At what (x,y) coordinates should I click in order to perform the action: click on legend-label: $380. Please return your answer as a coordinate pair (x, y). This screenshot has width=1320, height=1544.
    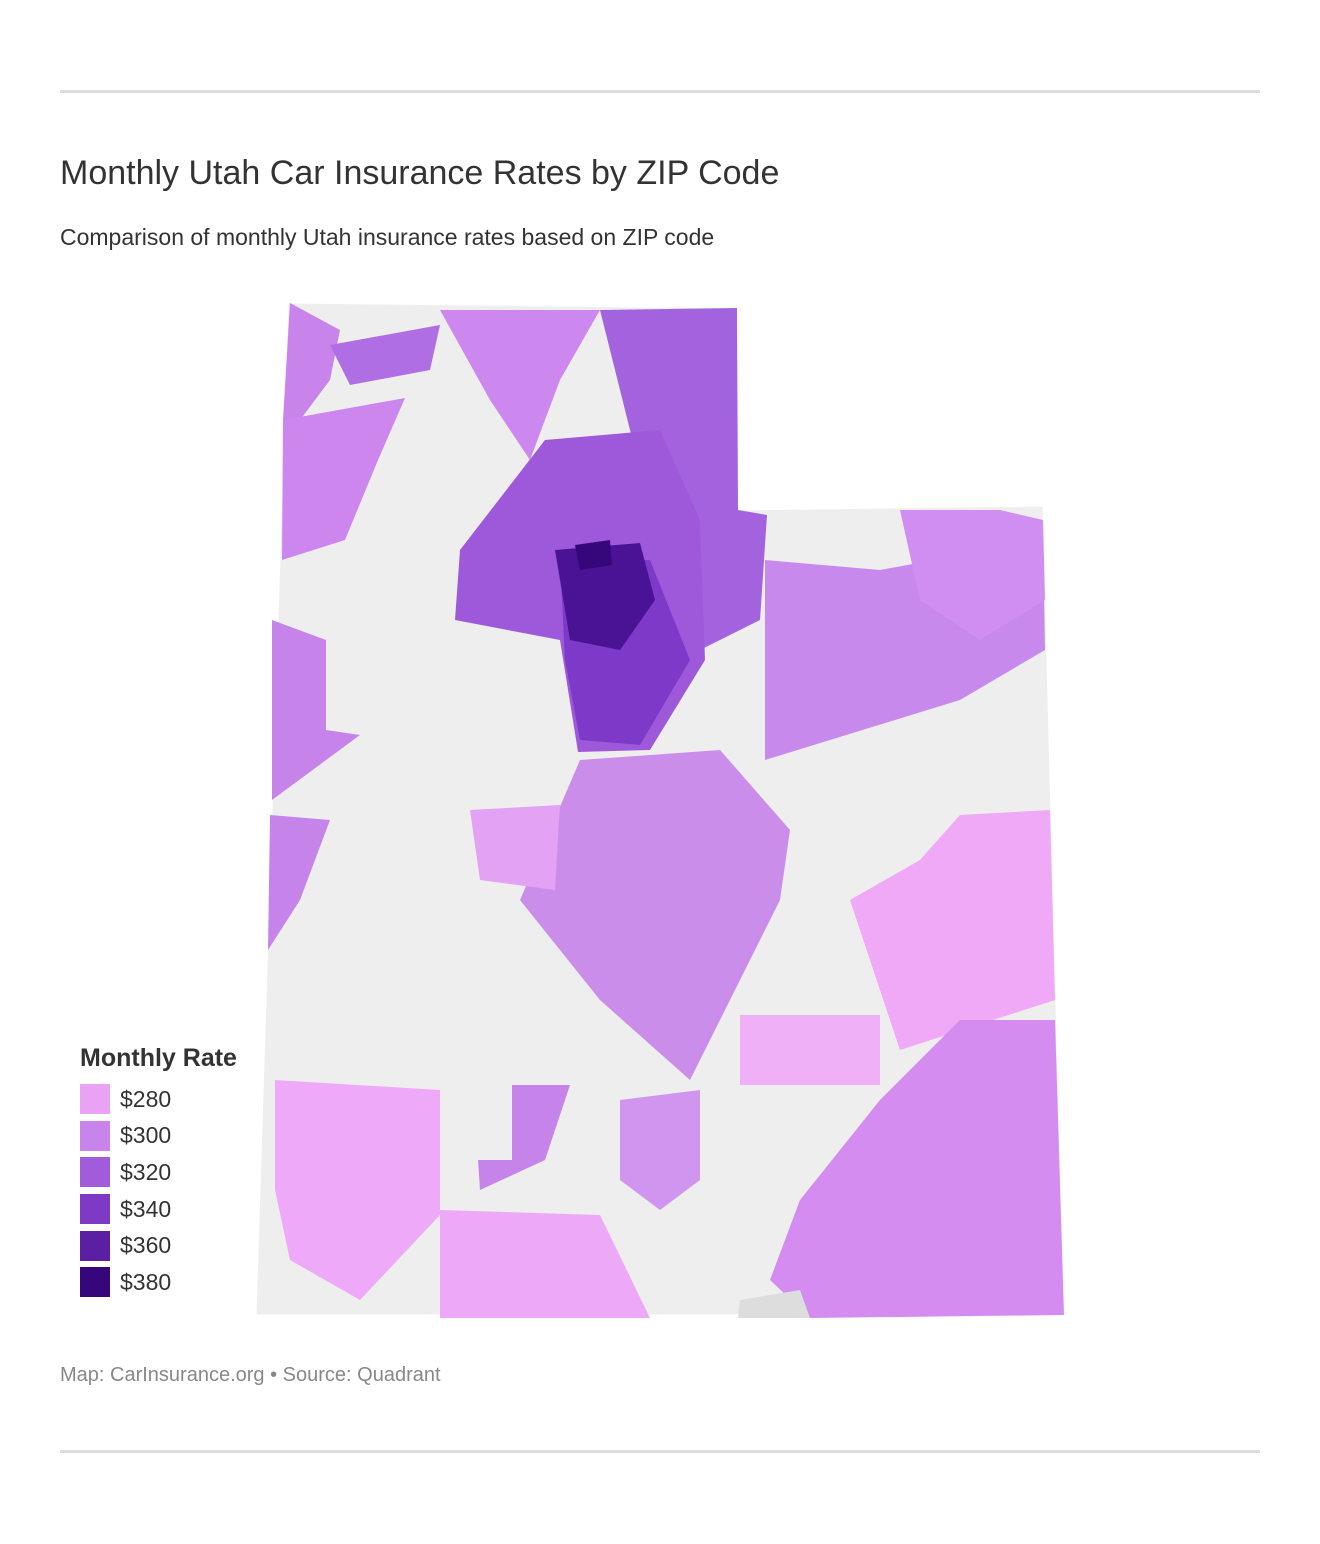
    Looking at the image, I should click on (146, 1281).